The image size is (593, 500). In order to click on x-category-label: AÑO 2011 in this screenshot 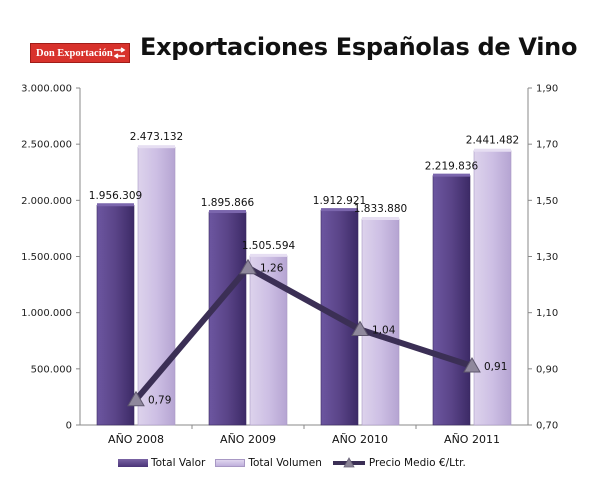, I will do `click(472, 439)`.